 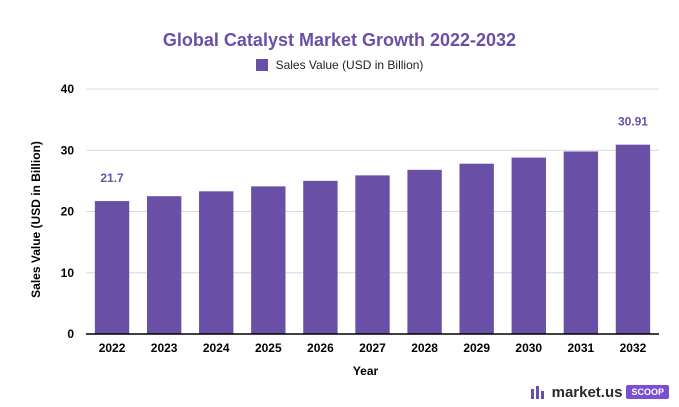 What do you see at coordinates (164, 348) in the screenshot?
I see `x-tick-label: 2023` at bounding box center [164, 348].